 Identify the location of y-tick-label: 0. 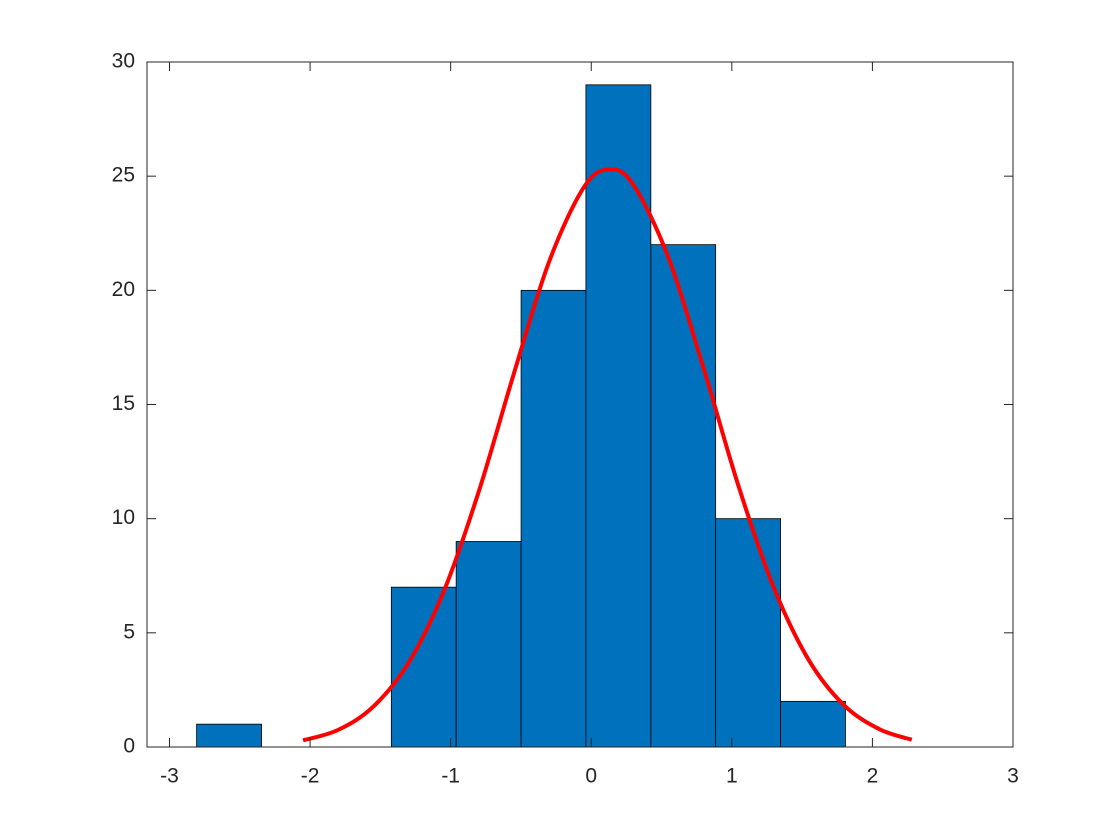
(129, 746).